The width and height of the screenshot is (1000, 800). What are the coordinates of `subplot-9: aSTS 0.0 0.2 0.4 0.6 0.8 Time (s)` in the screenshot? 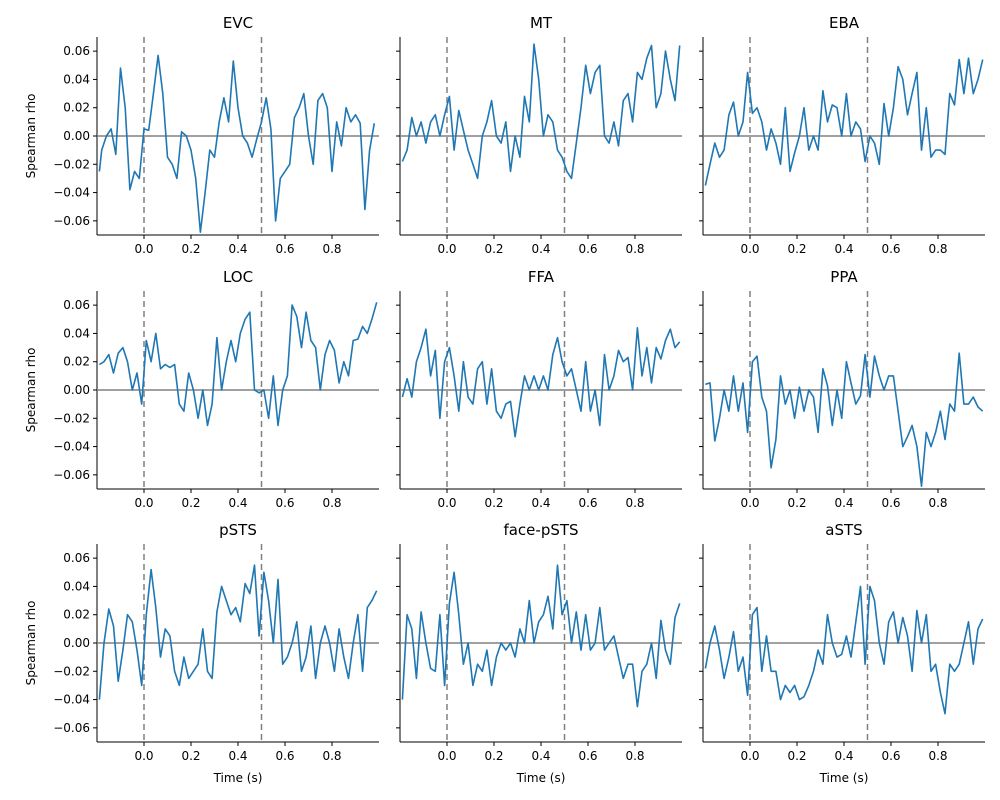 It's located at (842, 653).